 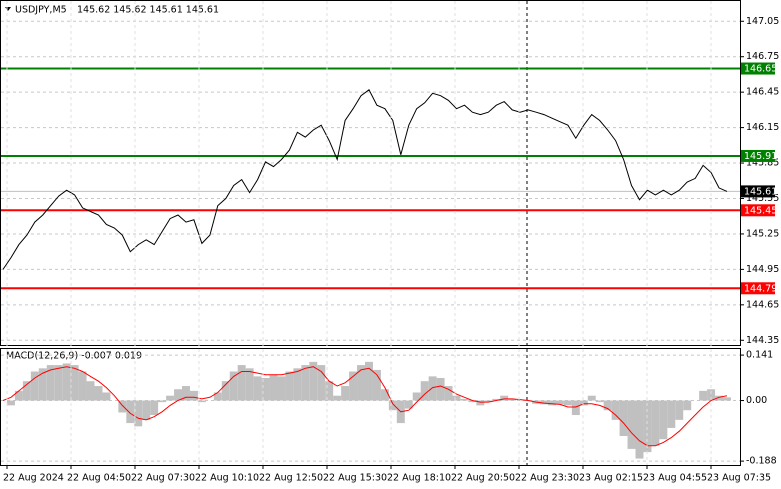 I want to click on x-tick-label: 22 Aug 20:50, so click(x=483, y=478).